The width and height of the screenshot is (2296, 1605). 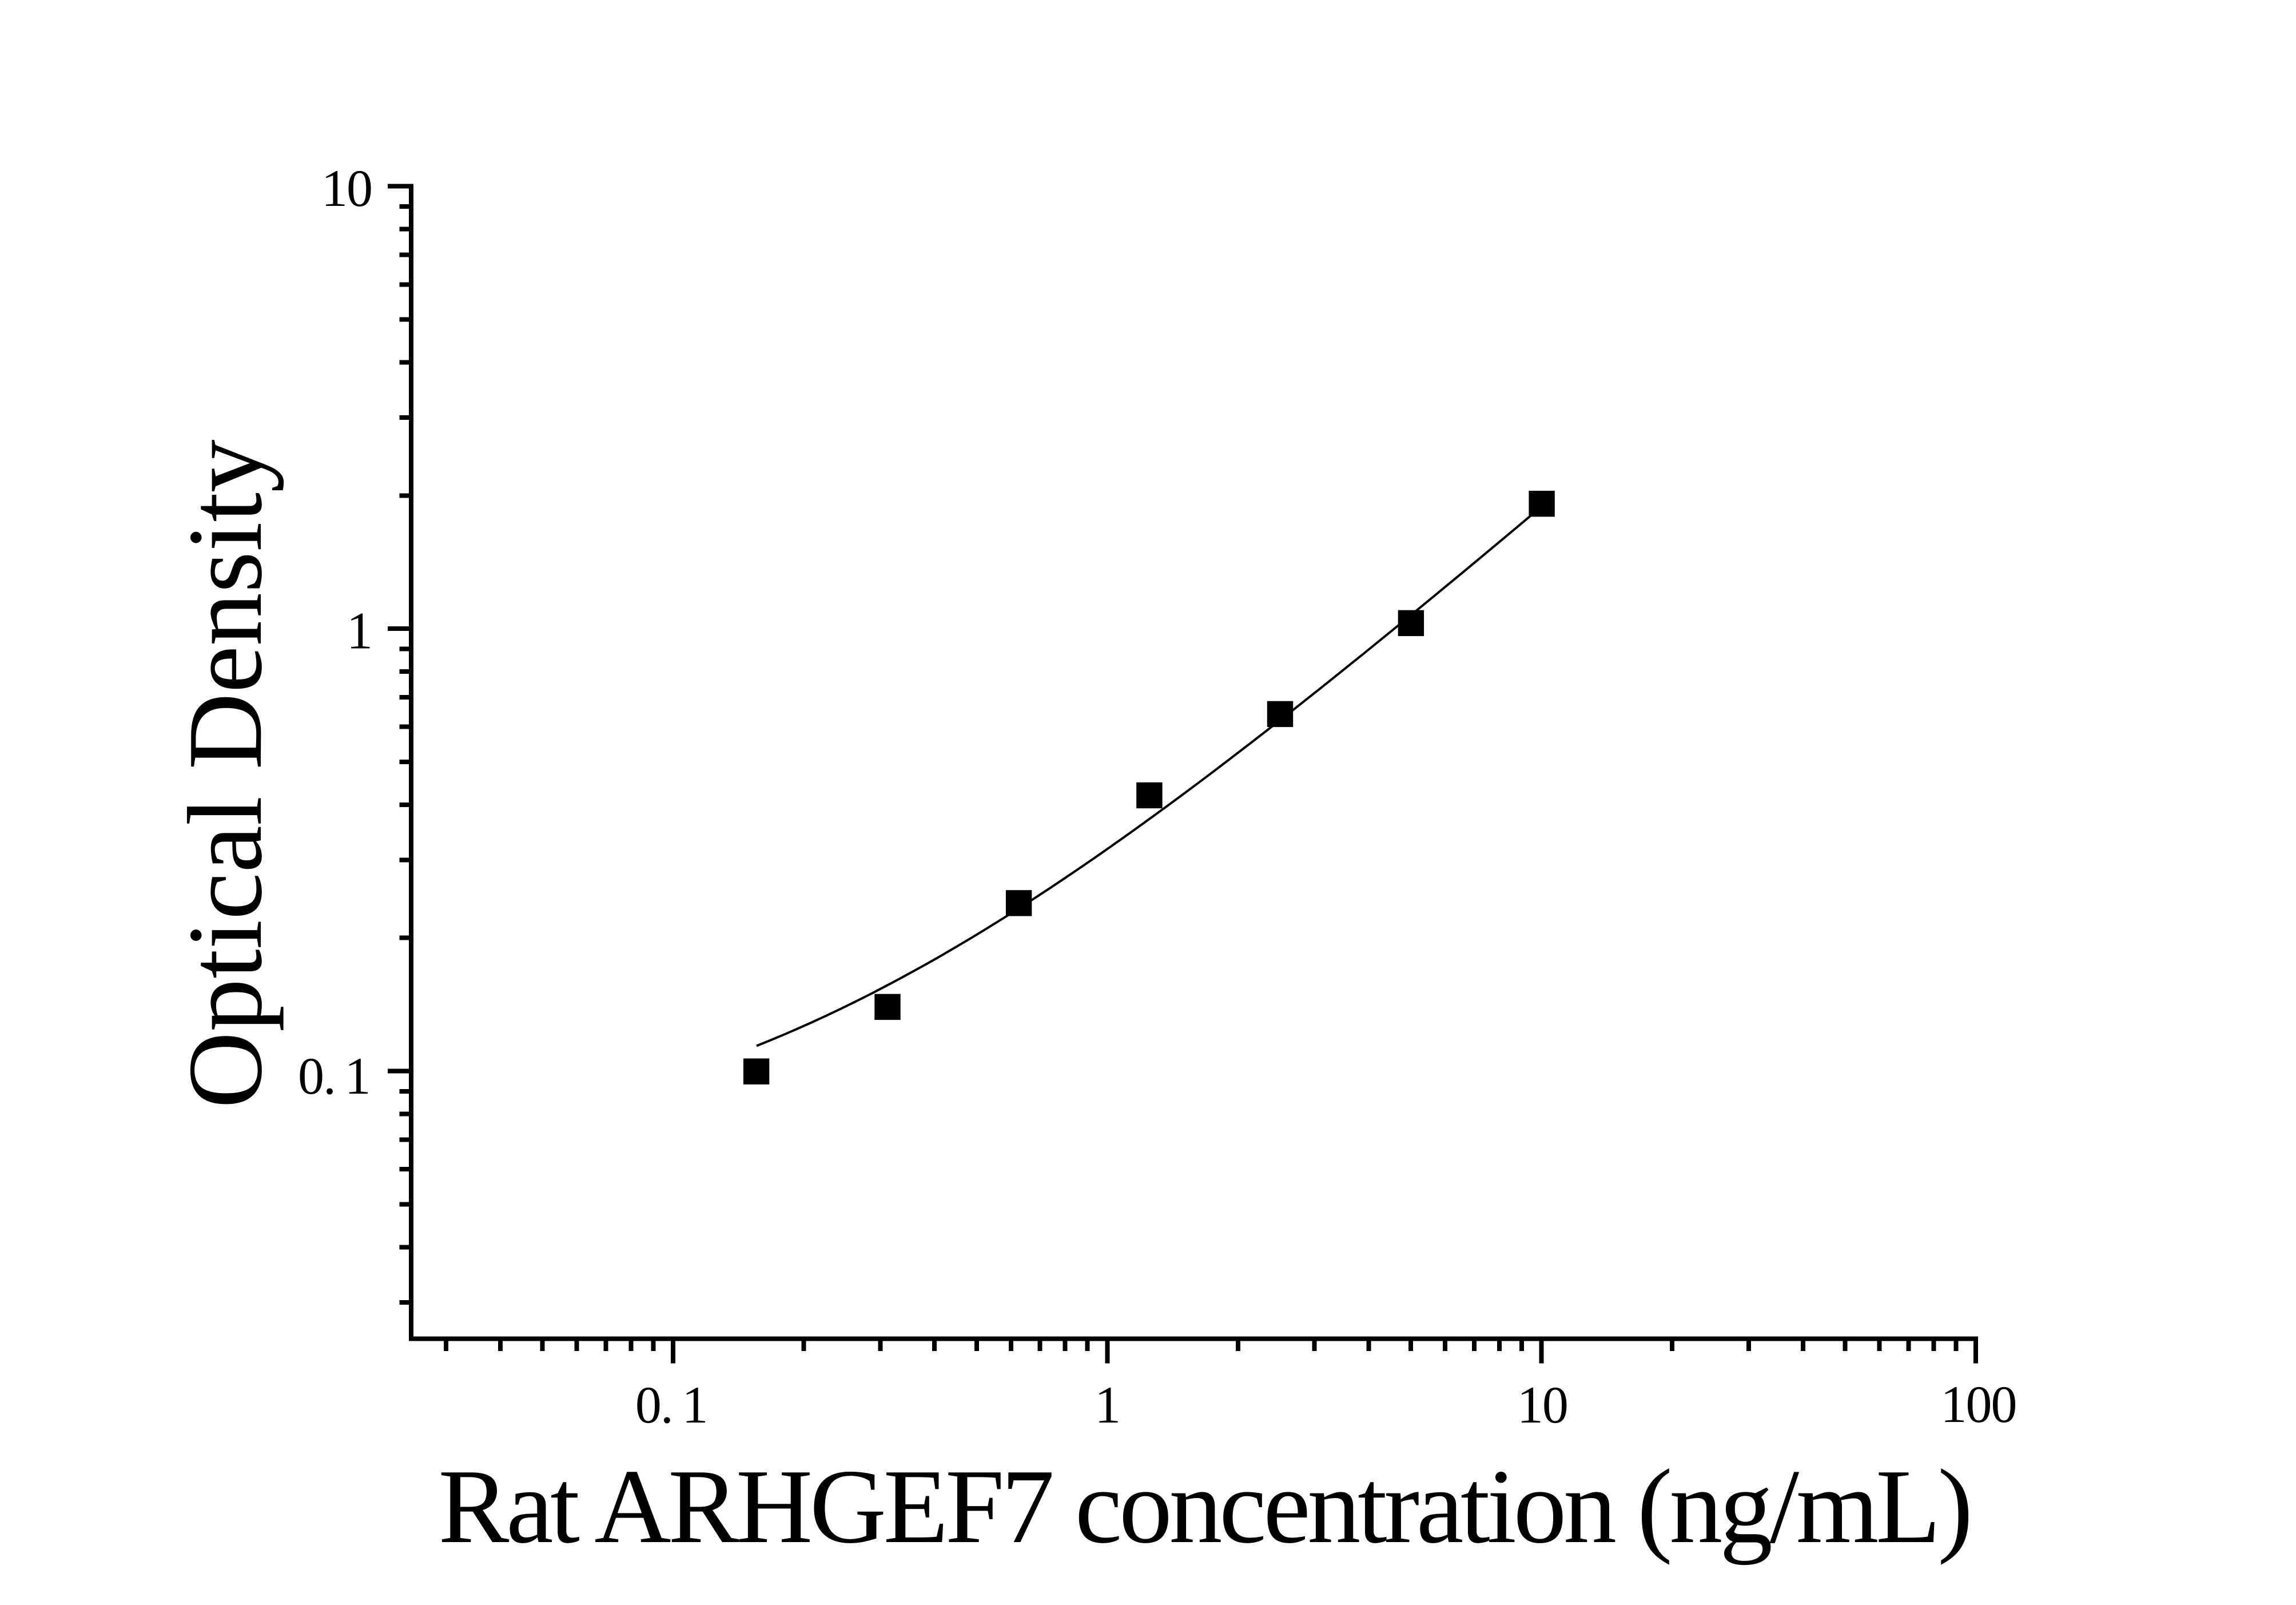 I want to click on svg-text:Rat ARHGEF7 concentration (ng/: Rat ARHGEF7 concentration (ng/mL), so click(x=1204, y=1507).